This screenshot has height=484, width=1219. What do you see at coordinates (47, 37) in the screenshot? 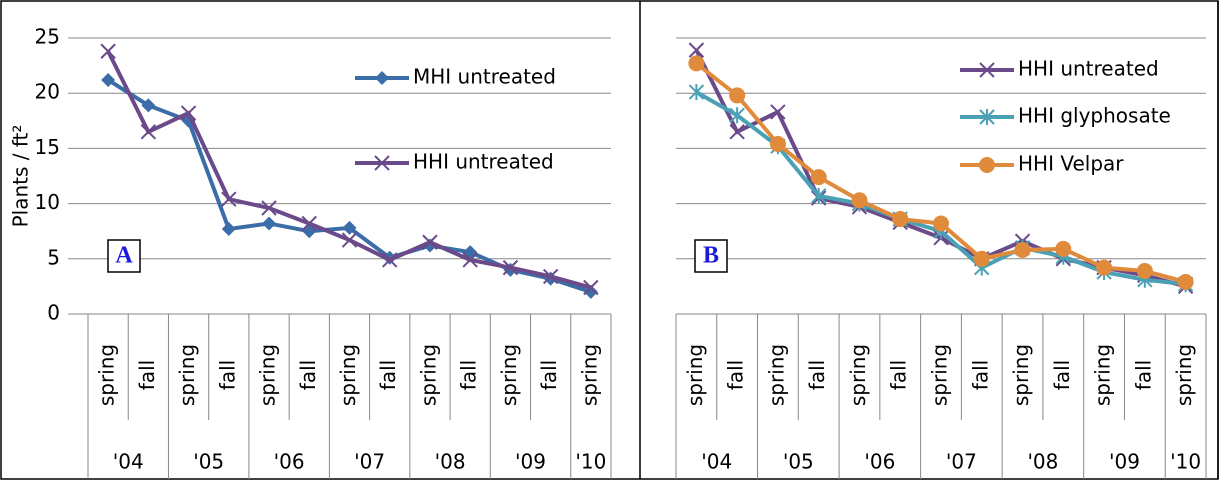
I see `y-tick-label: 25` at bounding box center [47, 37].